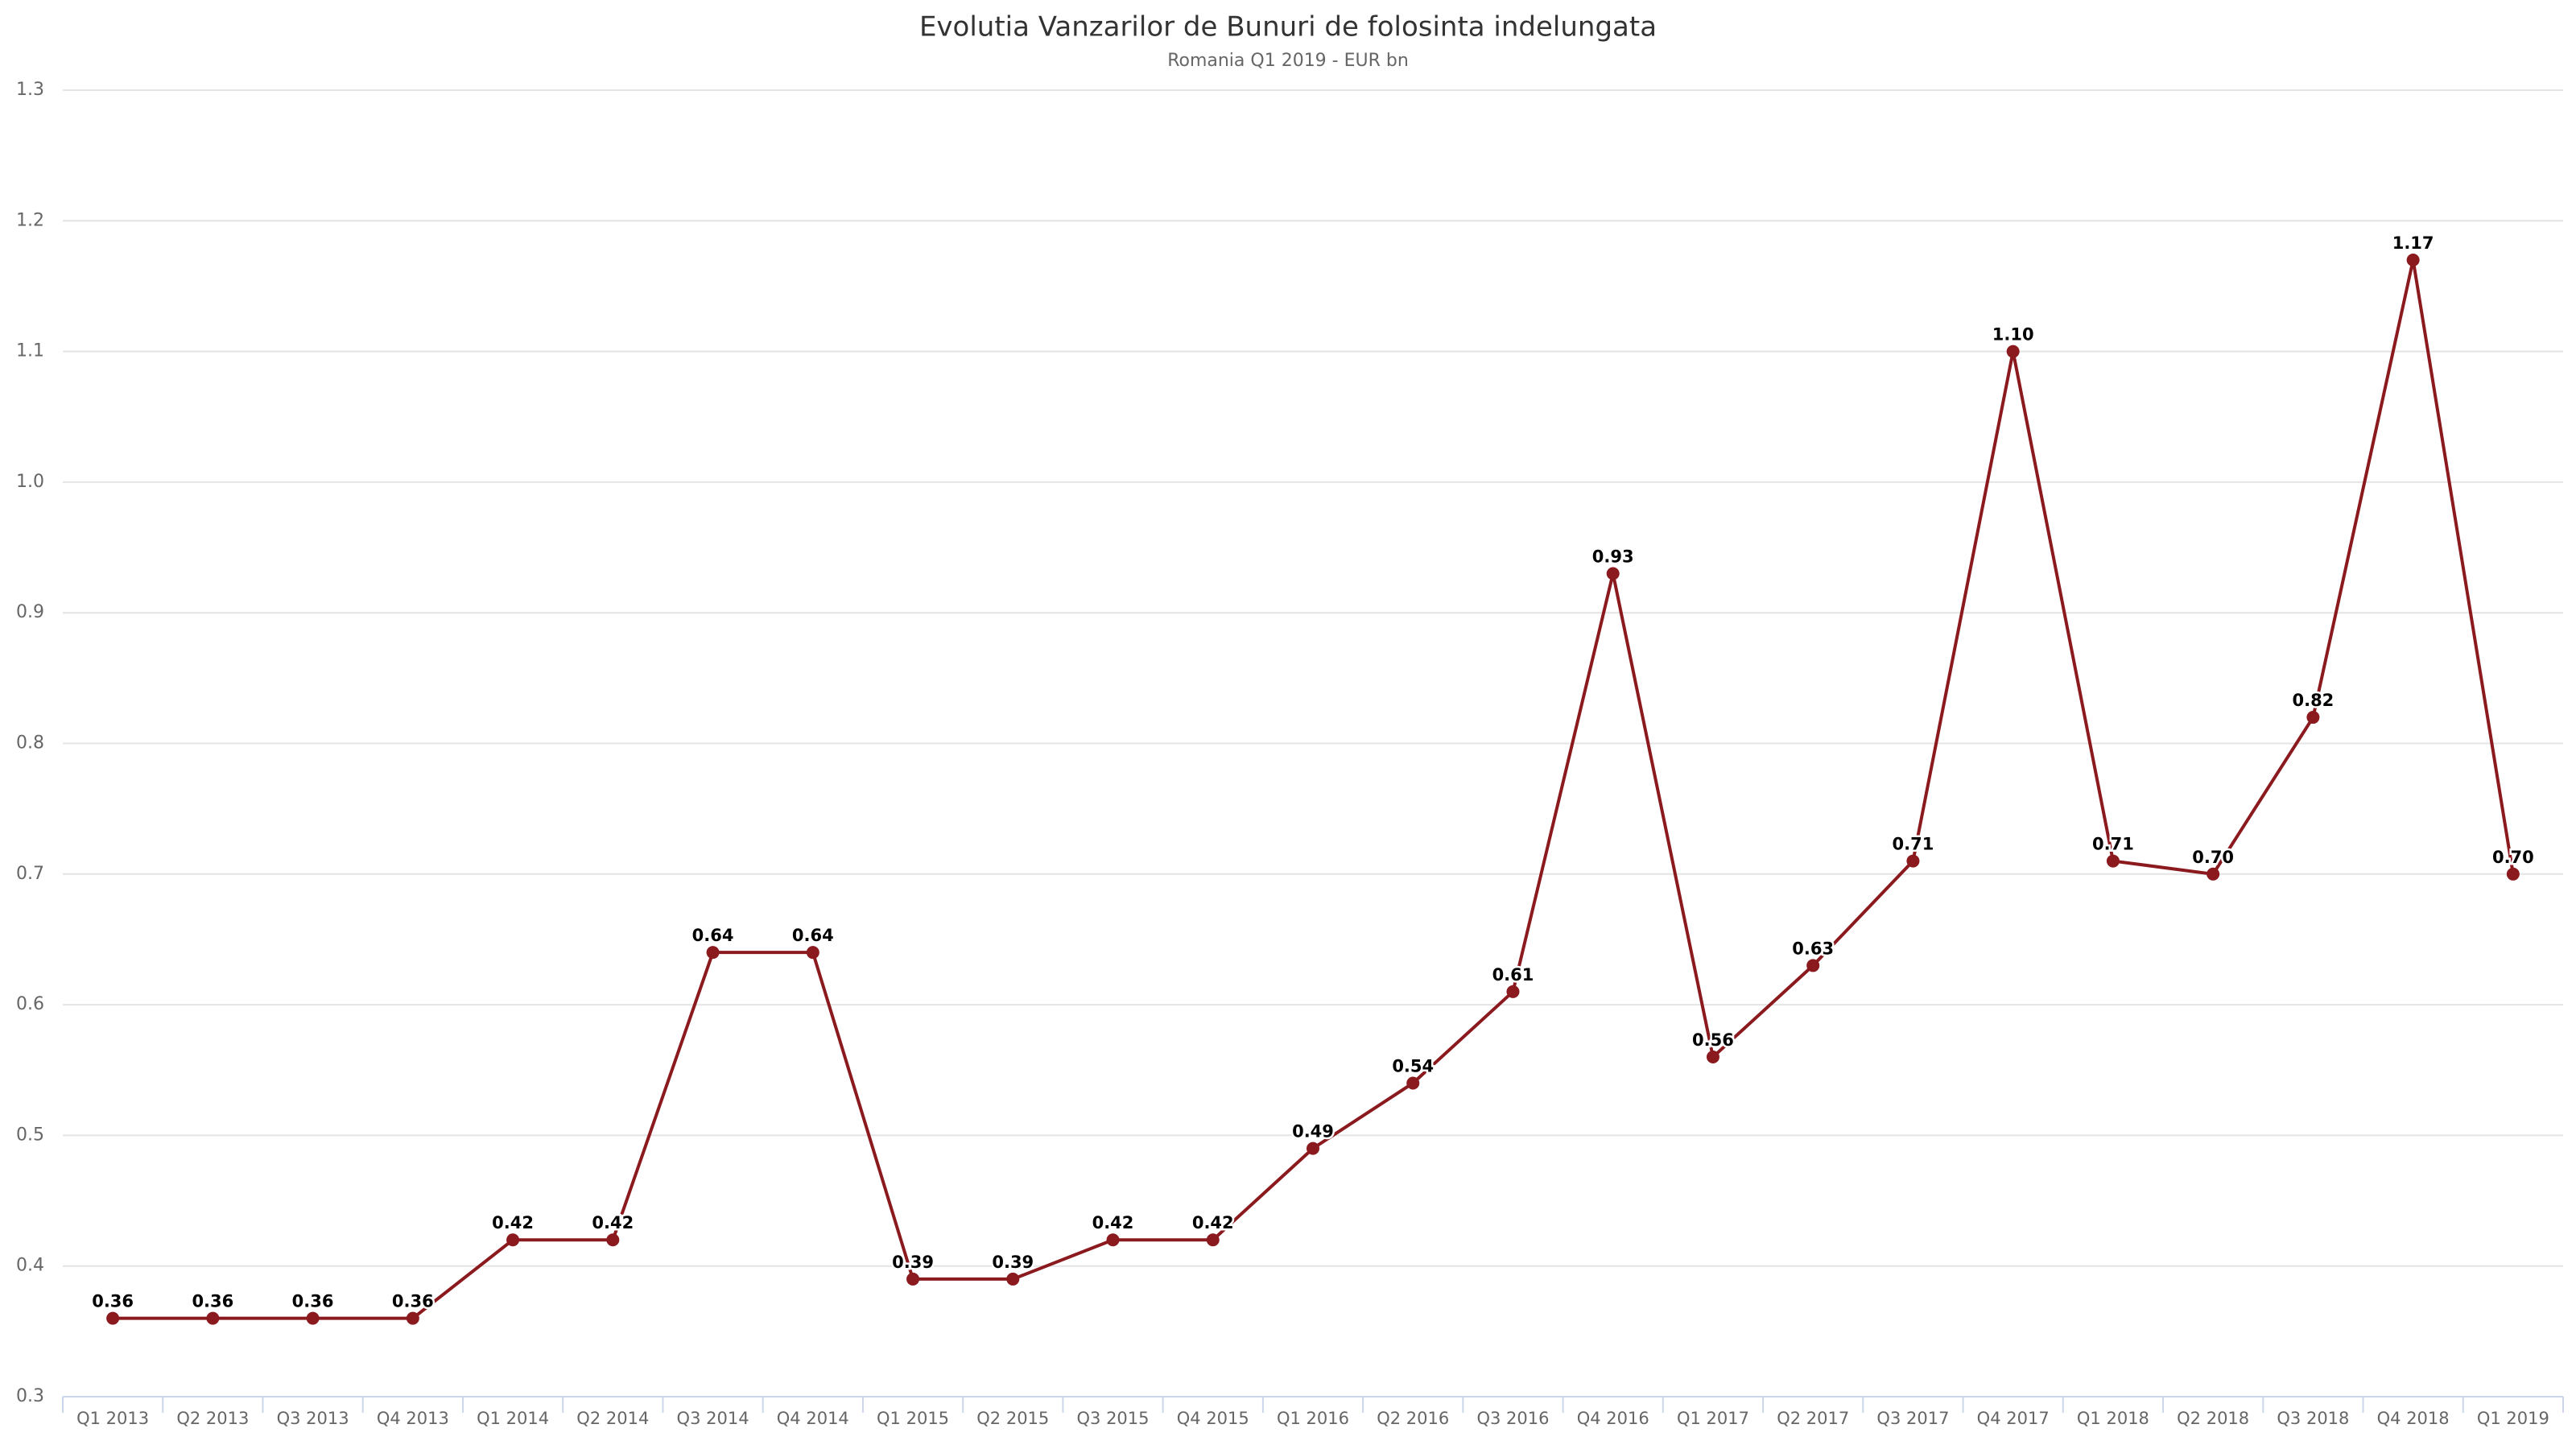 The height and width of the screenshot is (1449, 2576). I want to click on x-tick-label: Q3 2015, so click(1113, 1418).